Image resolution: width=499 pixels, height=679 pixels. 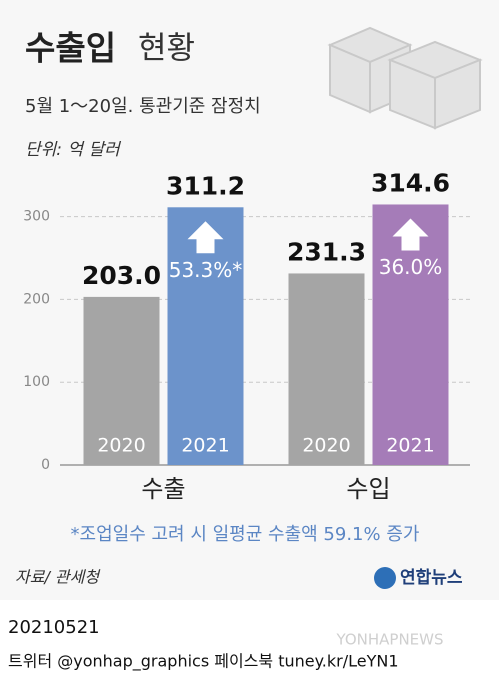 What do you see at coordinates (411, 267) in the screenshot?
I see `growth-label: 36.0%` at bounding box center [411, 267].